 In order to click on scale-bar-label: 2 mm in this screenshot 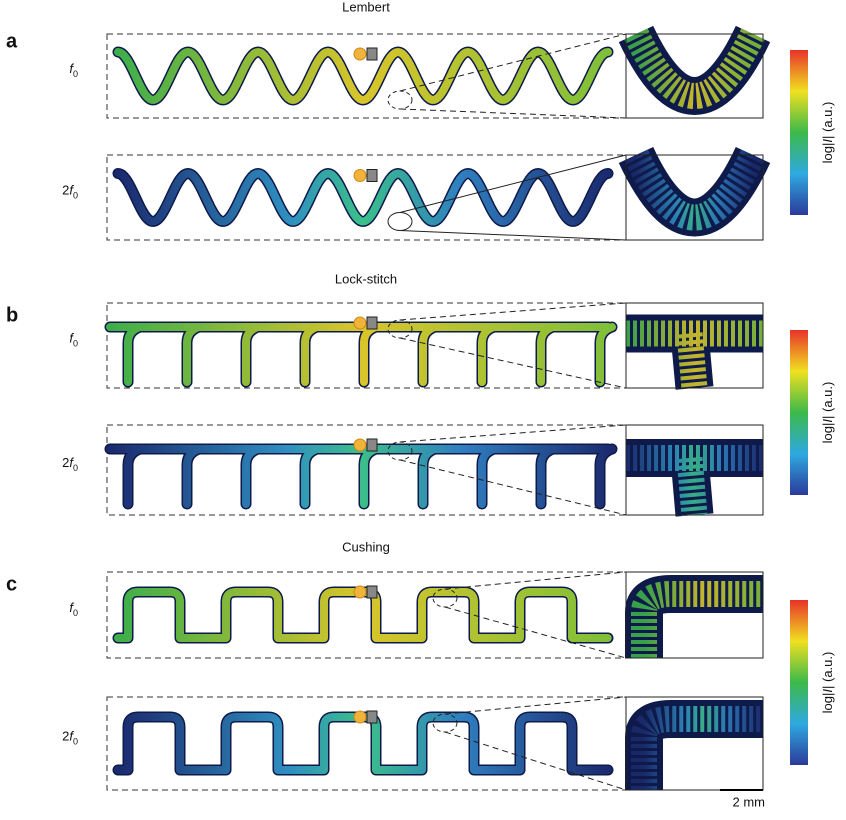, I will do `click(749, 801)`.